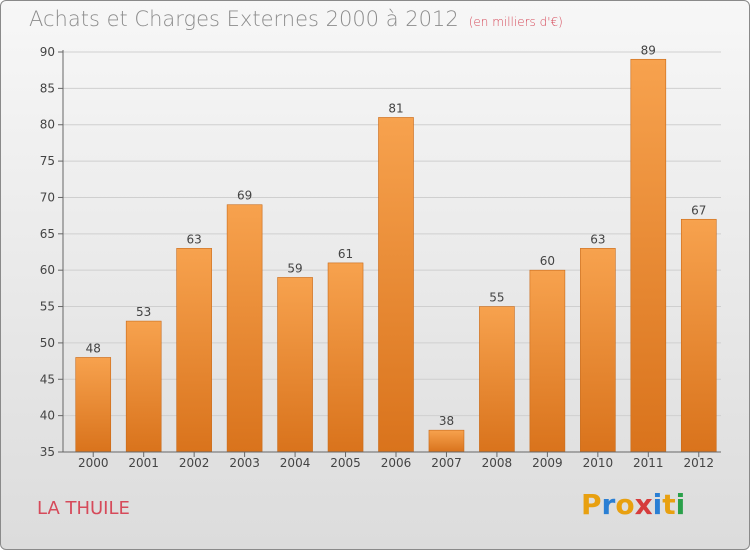 Image resolution: width=750 pixels, height=550 pixels. Describe the element at coordinates (294, 268) in the screenshot. I see `data-label: 59` at that location.